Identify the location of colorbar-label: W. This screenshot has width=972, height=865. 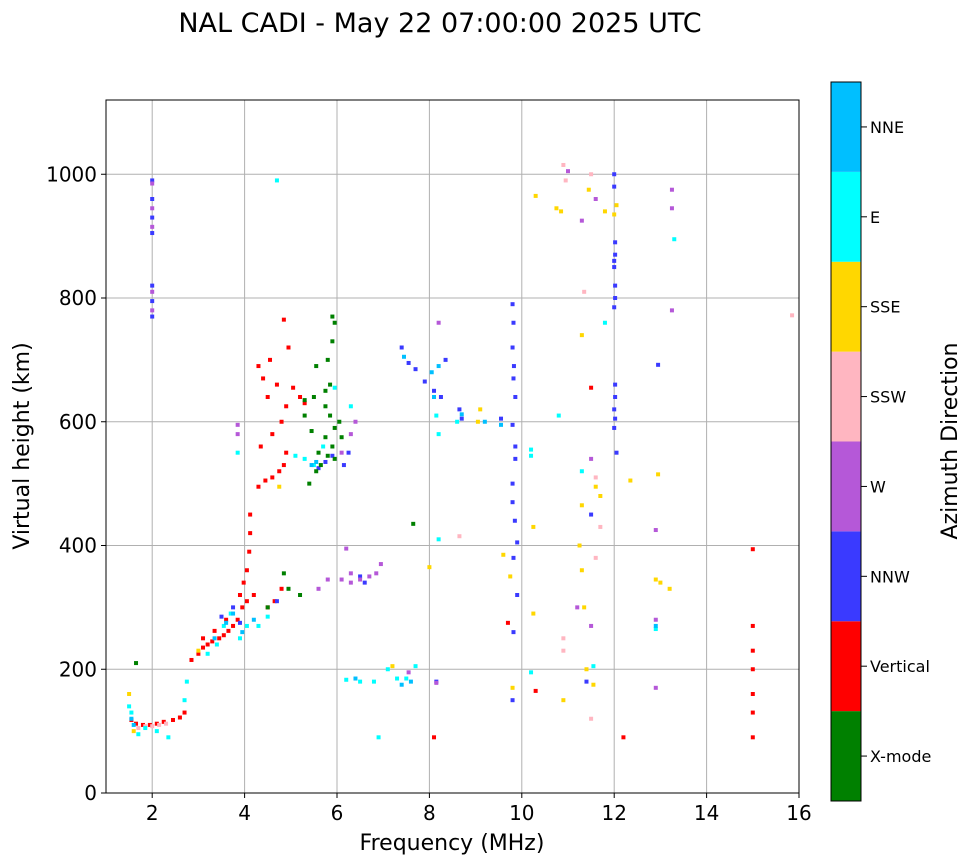
(878, 486).